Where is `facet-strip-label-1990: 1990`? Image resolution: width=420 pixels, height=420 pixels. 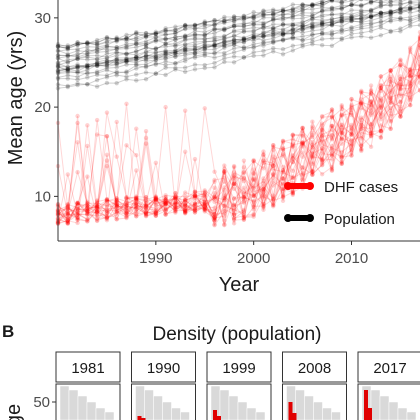
facet-strip-label-1990: 1990 is located at coordinates (163, 368).